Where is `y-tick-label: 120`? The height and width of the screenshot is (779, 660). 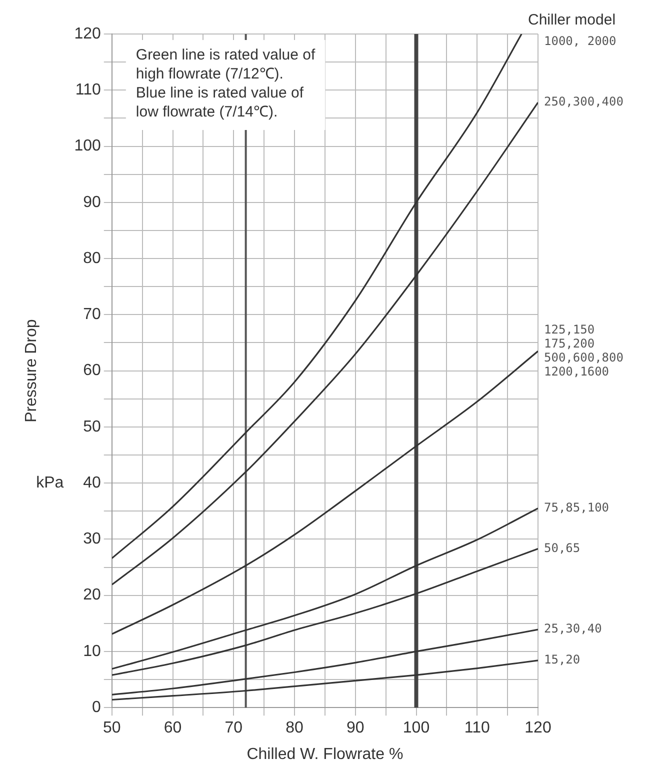 y-tick-label: 120 is located at coordinates (87, 33).